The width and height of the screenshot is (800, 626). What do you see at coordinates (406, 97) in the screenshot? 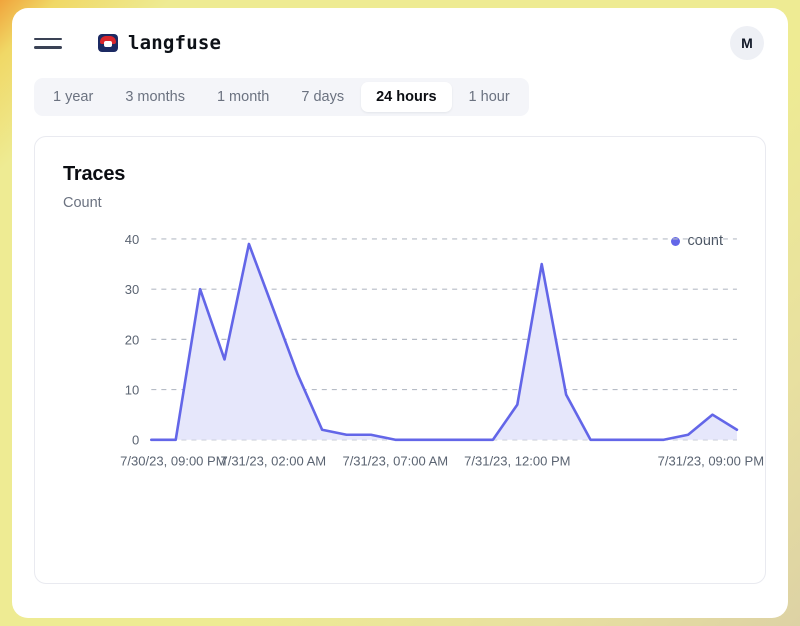
I see `tab-24-hours: 24 hours` at bounding box center [406, 97].